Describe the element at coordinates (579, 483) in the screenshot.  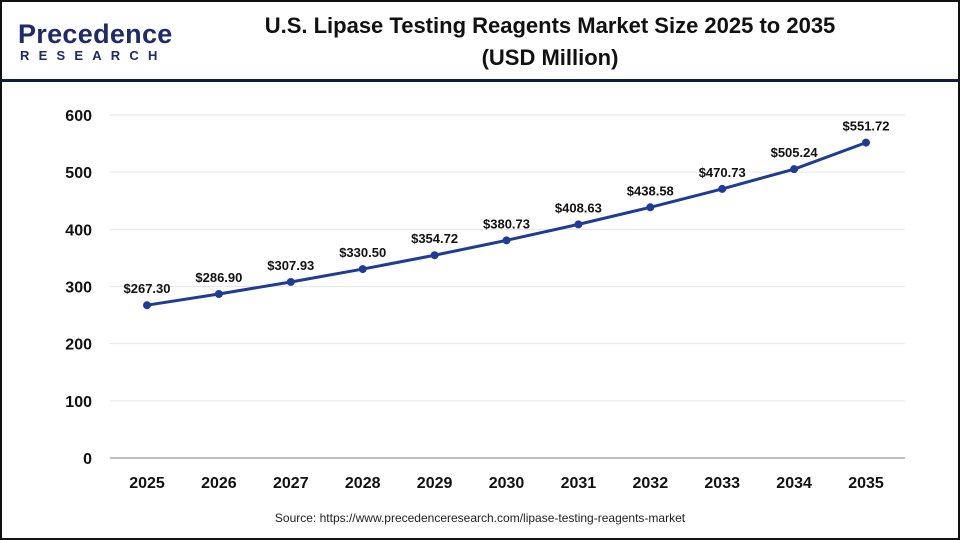
I see `x-tick-label: 2031` at that location.